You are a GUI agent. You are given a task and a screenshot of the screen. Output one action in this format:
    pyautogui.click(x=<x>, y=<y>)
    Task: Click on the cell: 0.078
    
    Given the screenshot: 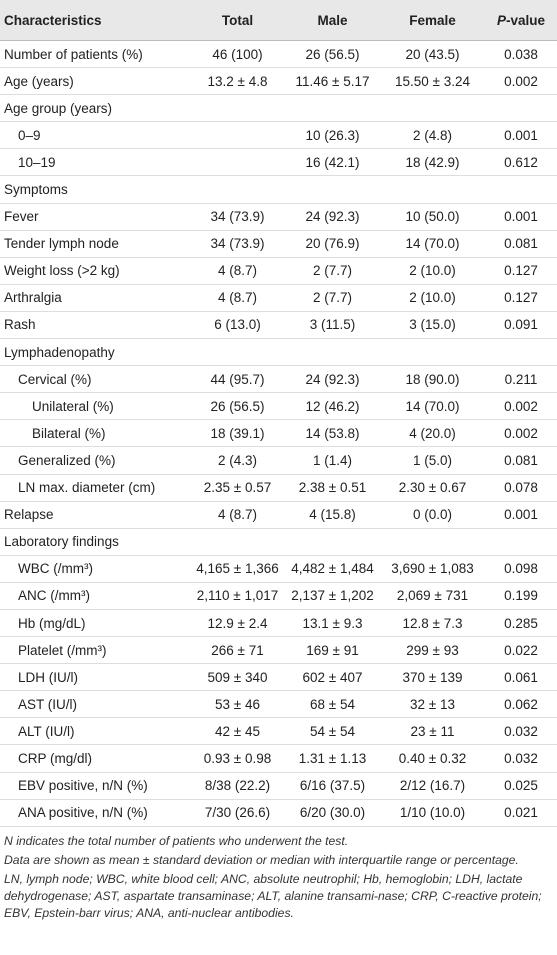 What is the action you would take?
    pyautogui.click(x=521, y=488)
    